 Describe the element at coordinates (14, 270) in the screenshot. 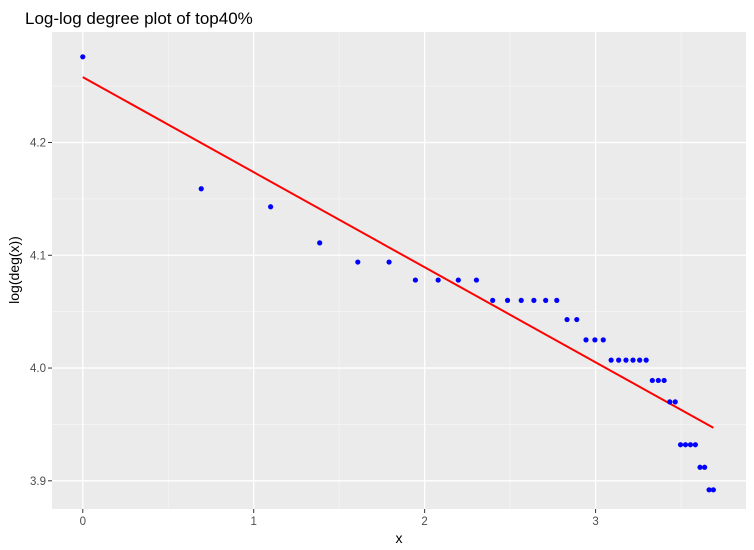

I see `y-axis-title: log(deg(x))` at that location.